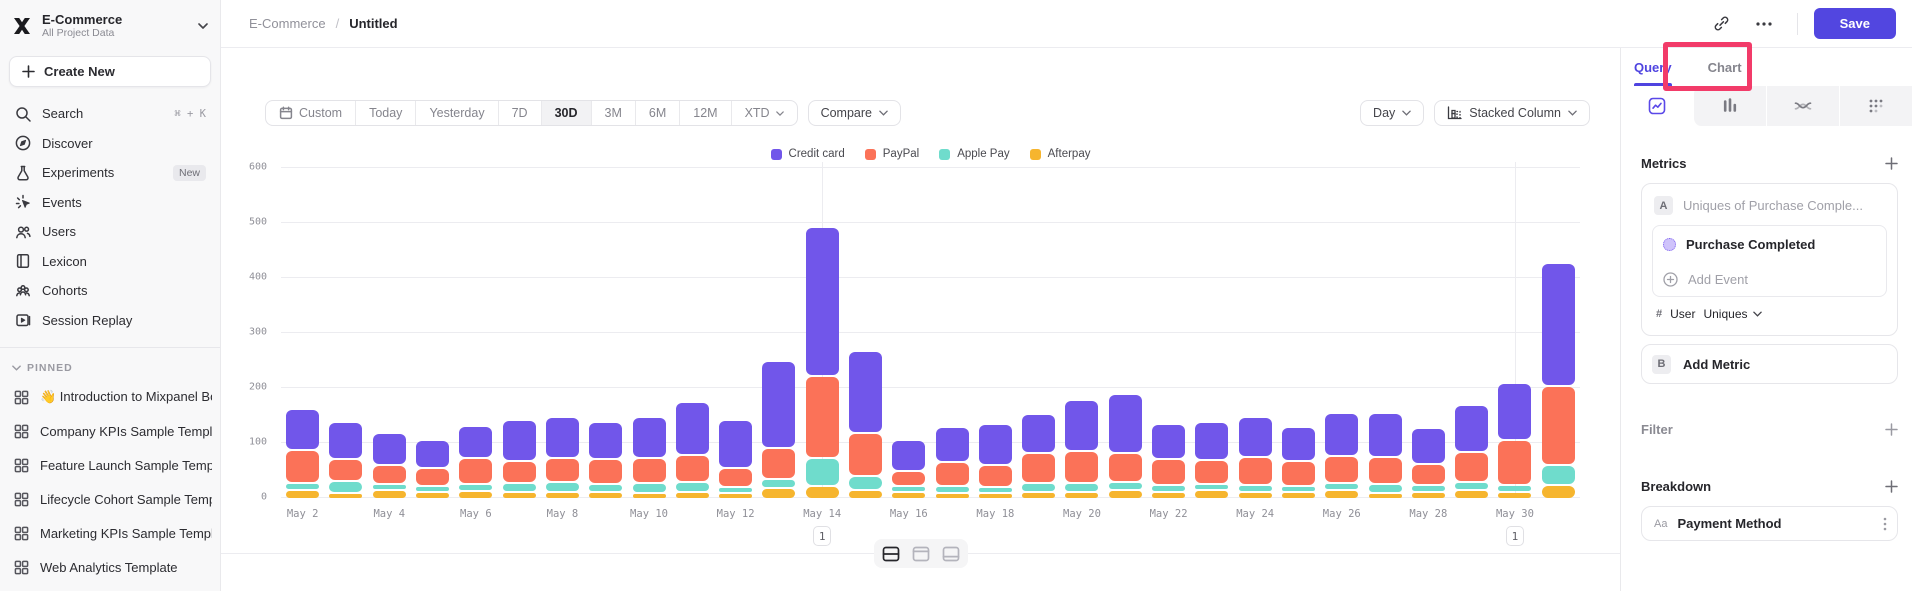 The height and width of the screenshot is (591, 1912). What do you see at coordinates (1769, 523) in the screenshot?
I see `breakdown-property-card: Aa Payment Method` at bounding box center [1769, 523].